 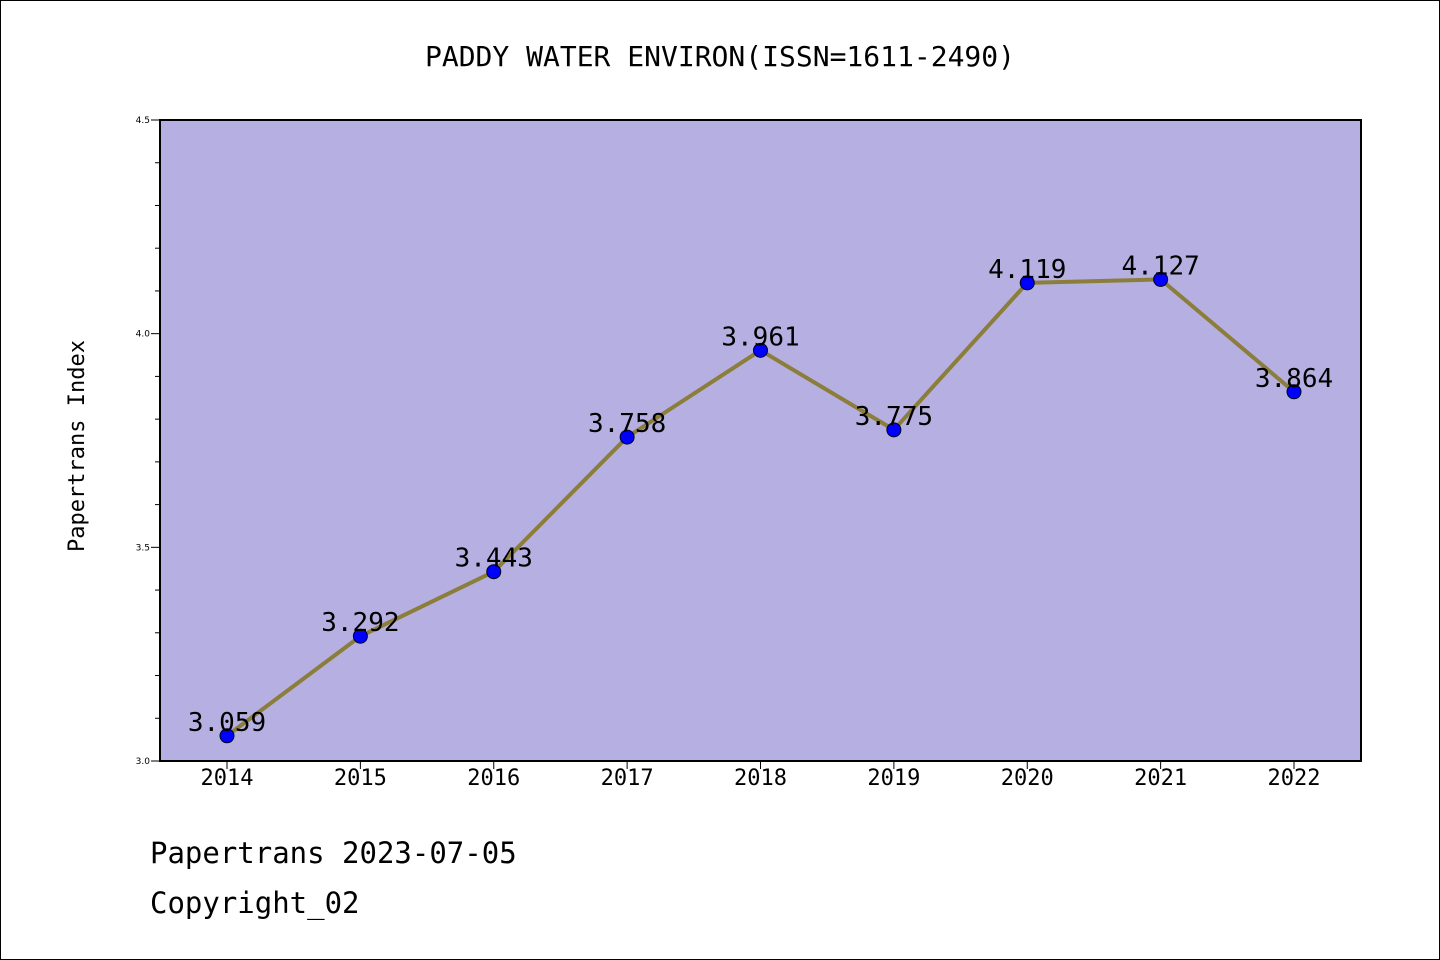 I want to click on x-axis: 2014 2015 2016 2017 2018 2019 2020 2021 2022, so click(x=761, y=776).